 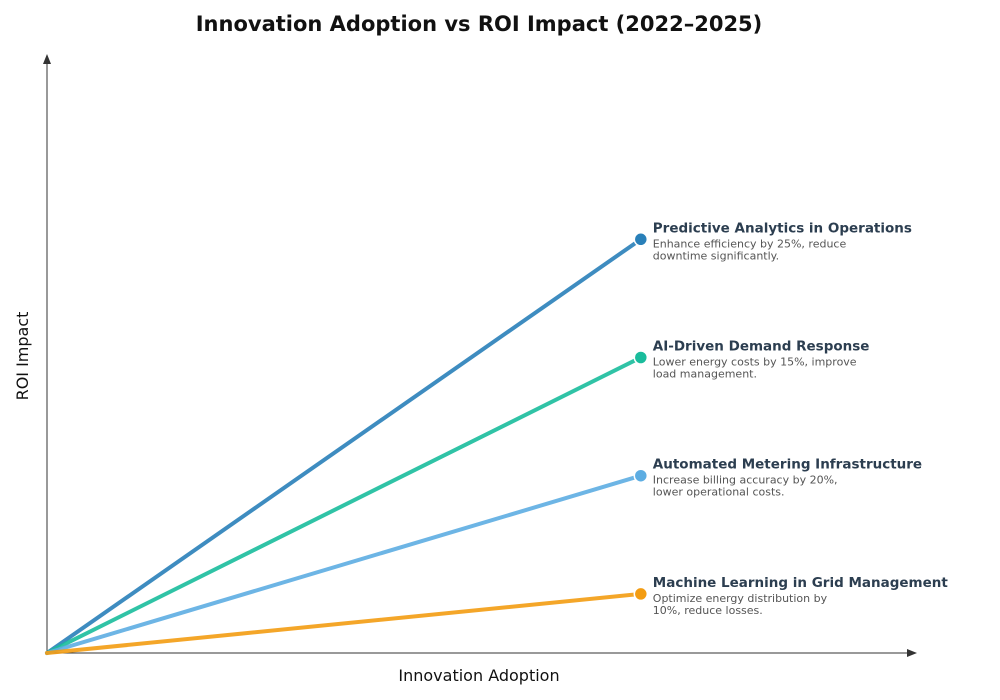 I want to click on y-axis-label: ROI Impact, so click(x=22, y=356).